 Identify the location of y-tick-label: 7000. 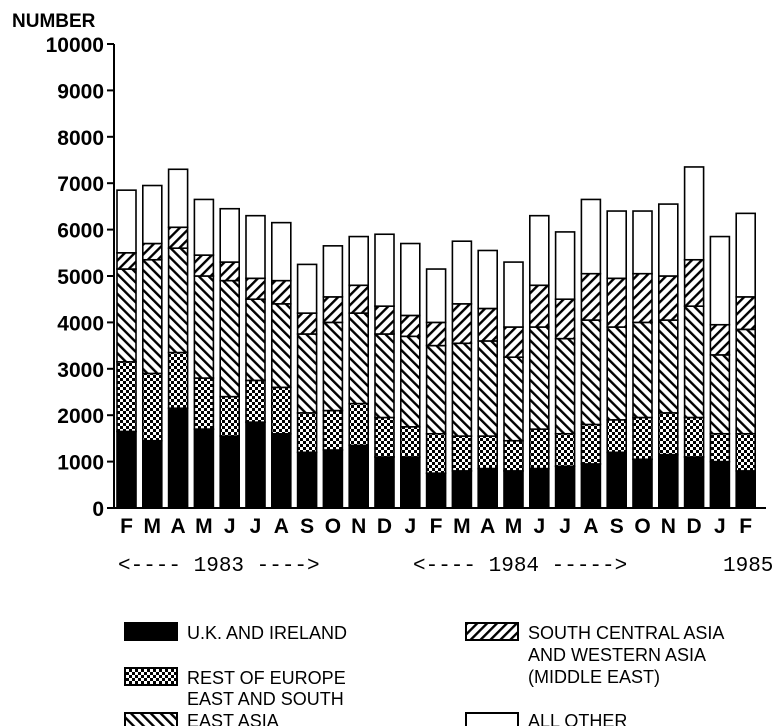
(80, 184).